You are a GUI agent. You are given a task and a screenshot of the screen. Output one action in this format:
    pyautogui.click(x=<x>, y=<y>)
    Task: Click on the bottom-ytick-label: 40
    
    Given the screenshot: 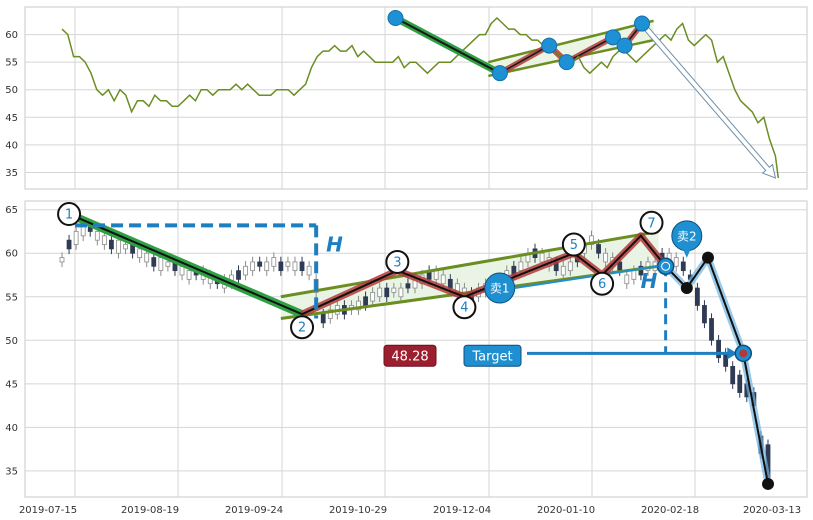 What is the action you would take?
    pyautogui.click(x=11, y=428)
    